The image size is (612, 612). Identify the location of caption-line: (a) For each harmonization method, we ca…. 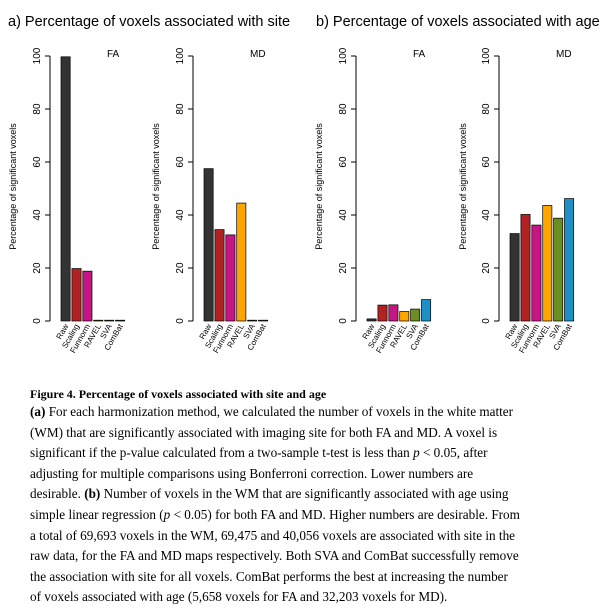
(317, 412).